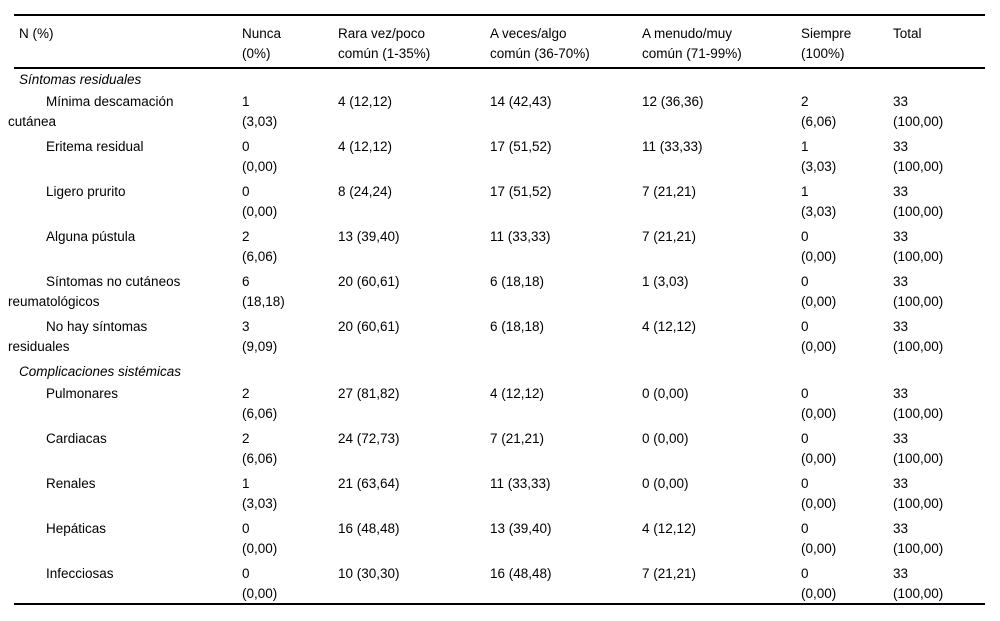 The height and width of the screenshot is (621, 1000). Describe the element at coordinates (540, 43) in the screenshot. I see `column-header-a-veces: A veces/algo común (36-70%)` at that location.